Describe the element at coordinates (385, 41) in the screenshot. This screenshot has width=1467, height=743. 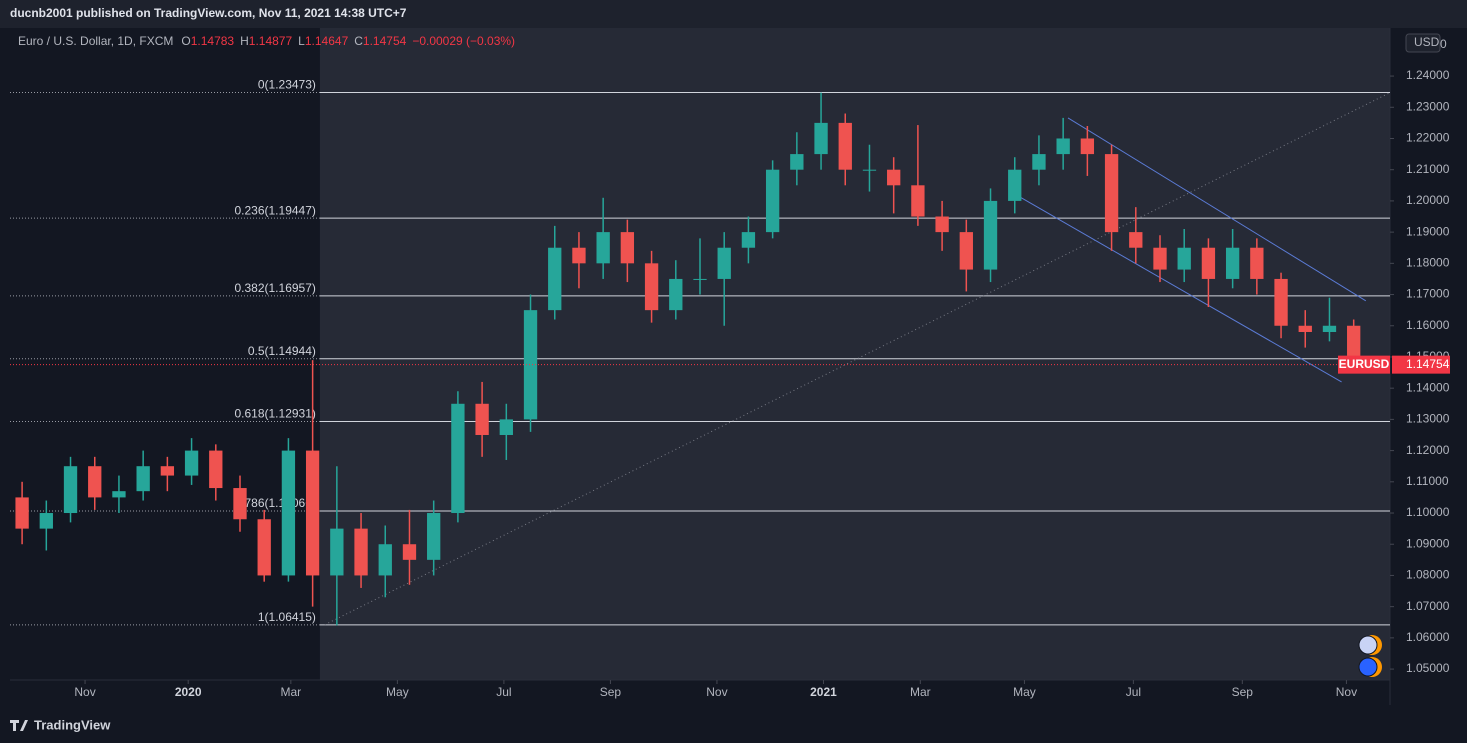
I see `legend-value: 1.14754` at that location.